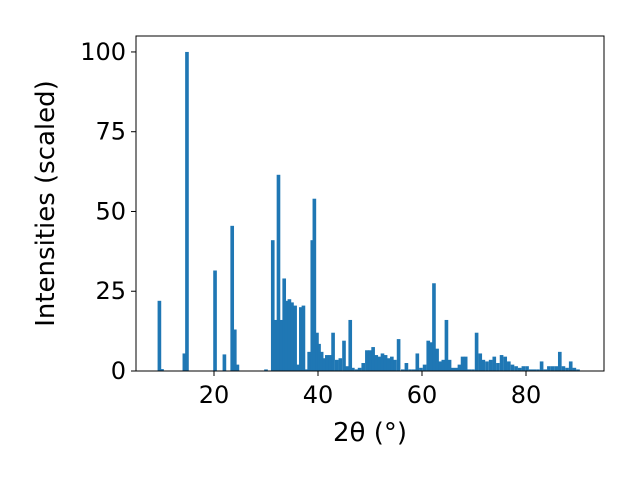 This screenshot has height=480, width=640. I want to click on y-tick-label: 0, so click(118, 371).